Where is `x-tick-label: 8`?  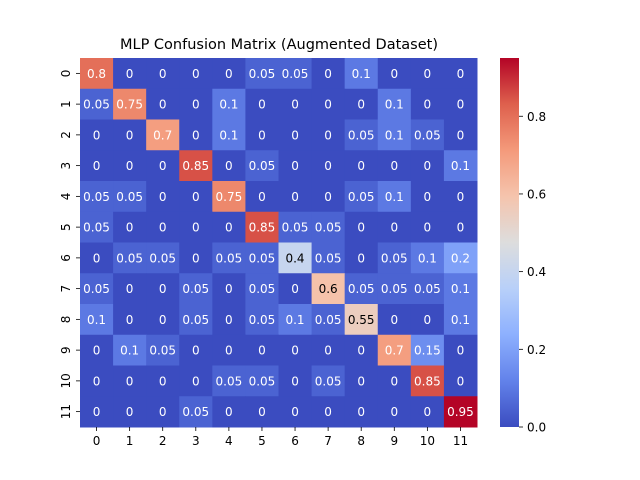 x-tick-label: 8 is located at coordinates (361, 441).